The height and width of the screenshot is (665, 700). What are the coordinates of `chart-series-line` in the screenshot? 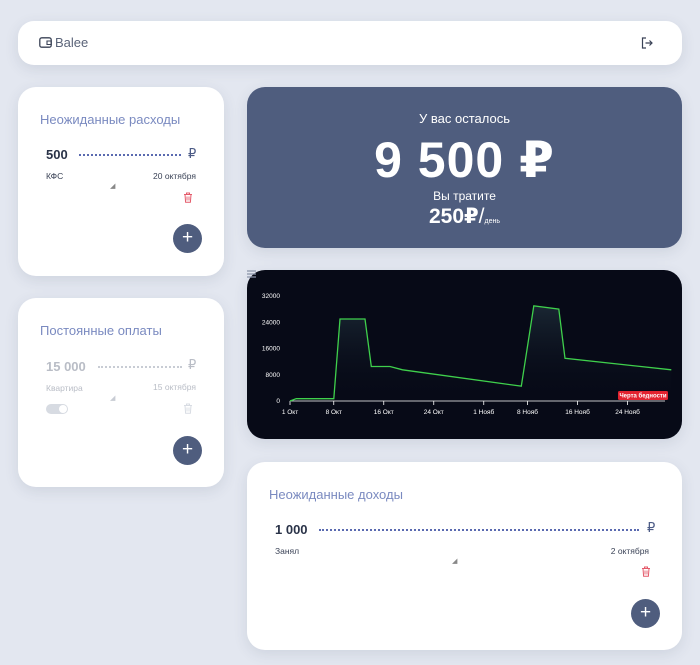 It's located at (480, 353).